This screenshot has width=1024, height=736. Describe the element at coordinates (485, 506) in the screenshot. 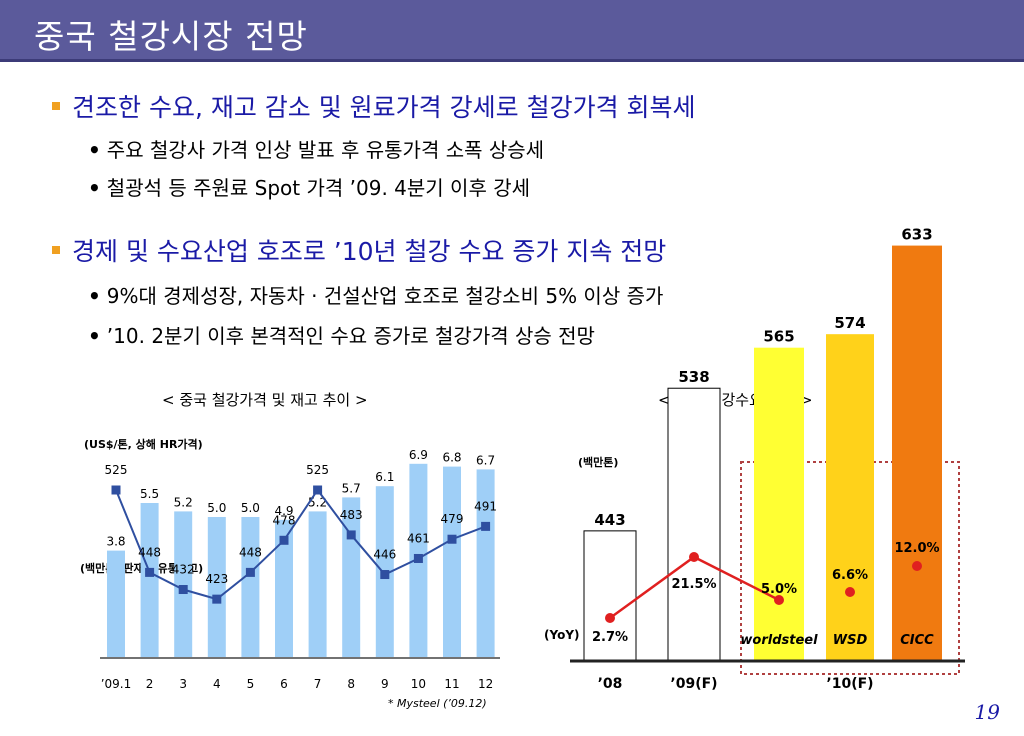

I see `price-data-label: 491` at that location.